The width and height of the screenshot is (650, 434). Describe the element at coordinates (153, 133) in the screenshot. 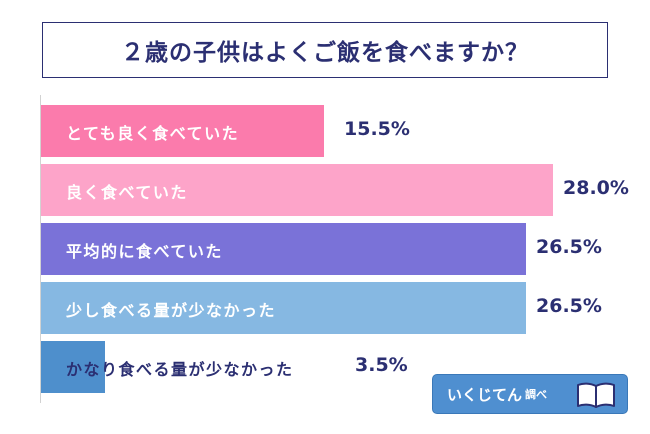

I see `category-label: とても良く食べていた` at that location.